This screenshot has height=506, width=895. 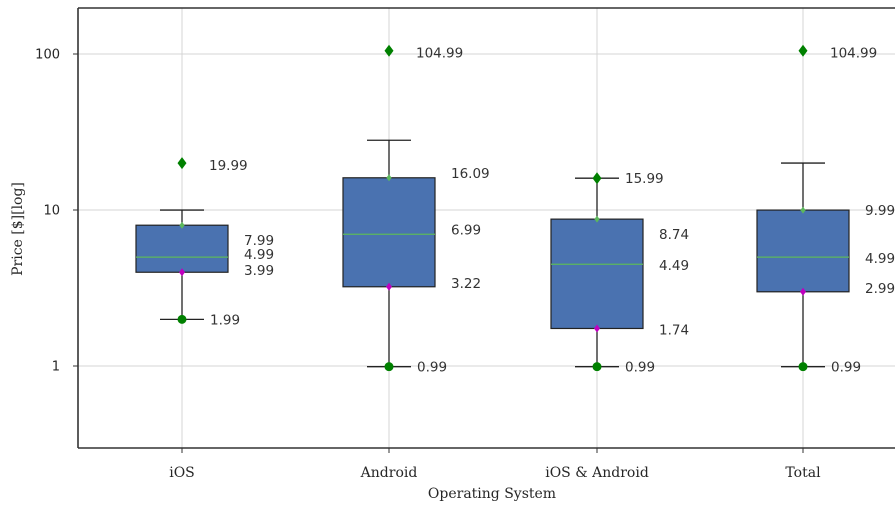 I want to click on data-label: 3.22, so click(x=466, y=284).